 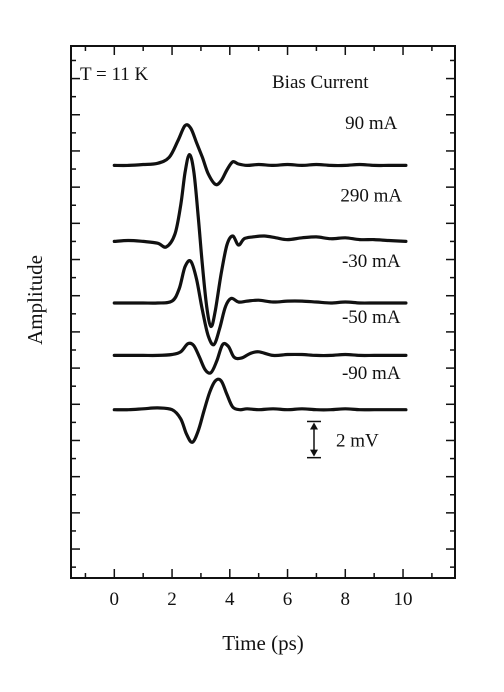 What do you see at coordinates (115, 599) in the screenshot?
I see `x-tick-label: 0` at bounding box center [115, 599].